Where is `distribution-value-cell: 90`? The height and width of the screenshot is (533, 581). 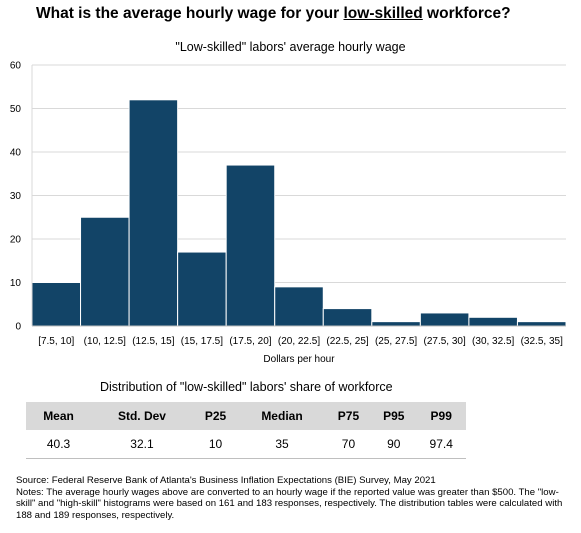 distribution-value-cell: 90 is located at coordinates (394, 444).